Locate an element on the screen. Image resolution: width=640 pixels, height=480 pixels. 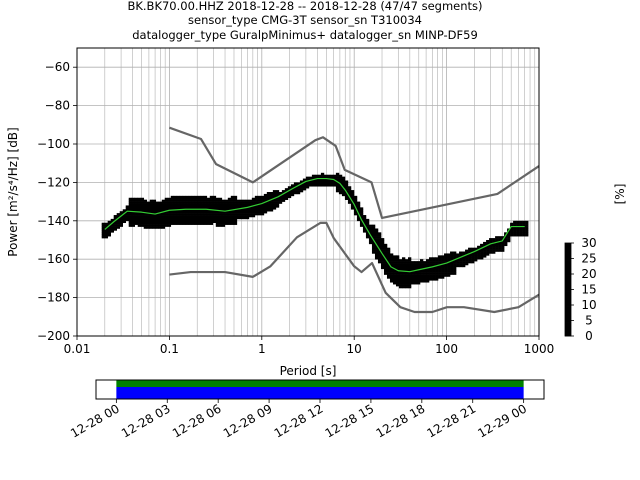
y-axis-ticks: −200 −180 −160 −140 −120 −100 −80 −60 is located at coordinates (57, 201).